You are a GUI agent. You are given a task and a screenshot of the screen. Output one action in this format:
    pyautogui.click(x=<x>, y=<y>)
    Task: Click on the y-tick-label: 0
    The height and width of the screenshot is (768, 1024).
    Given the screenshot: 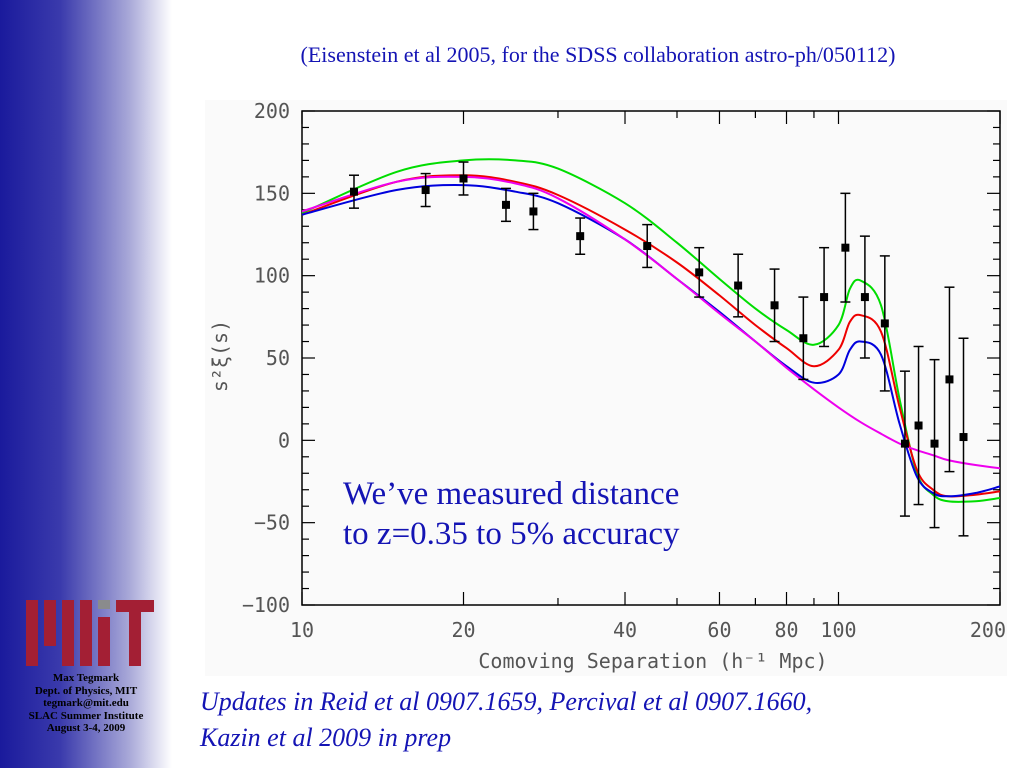 What is the action you would take?
    pyautogui.click(x=284, y=440)
    